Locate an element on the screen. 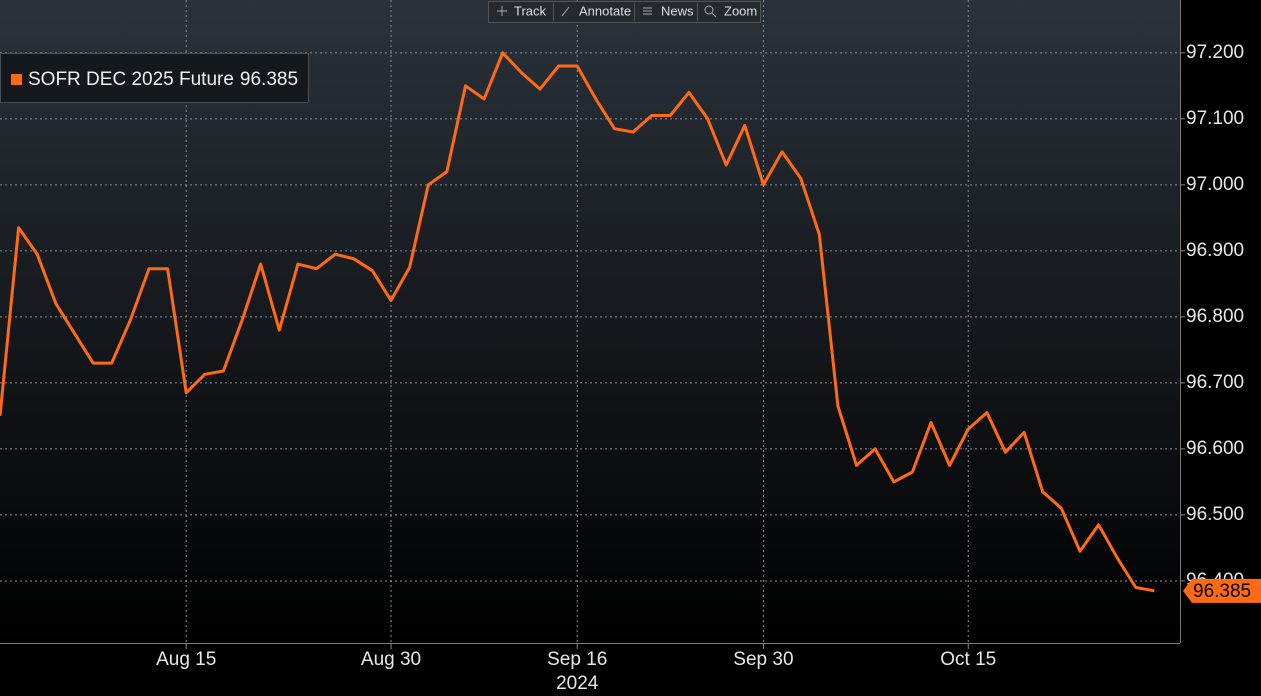 The height and width of the screenshot is (696, 1261). toolbar-frame is located at coordinates (624, 12).